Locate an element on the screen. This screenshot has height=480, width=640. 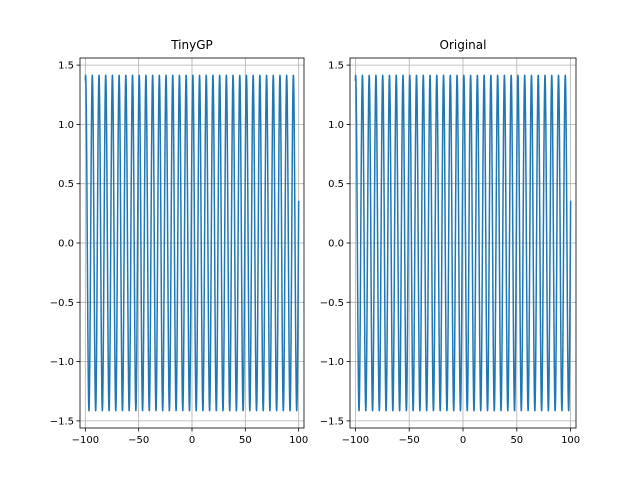
chart-title: TinyGP is located at coordinates (191, 45).